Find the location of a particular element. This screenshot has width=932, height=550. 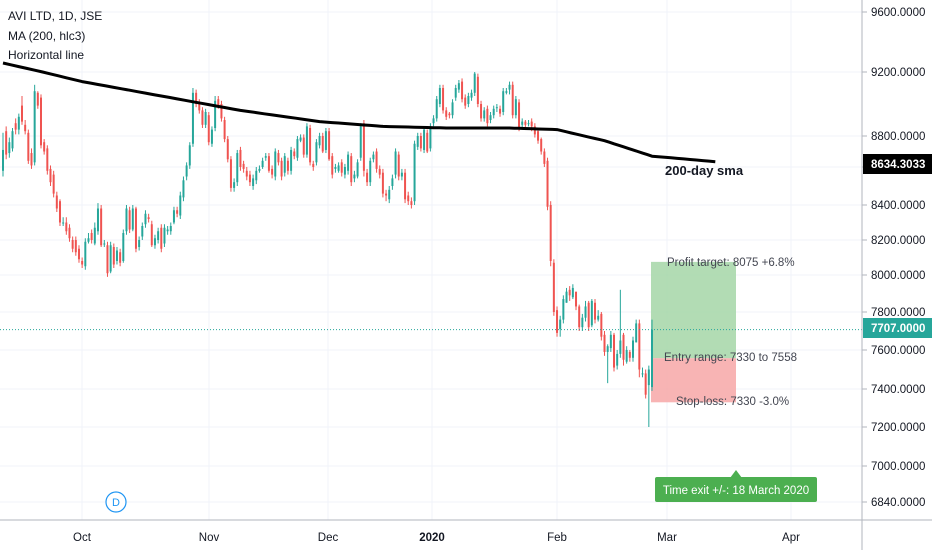

ma-200-line is located at coordinates (359, 112).